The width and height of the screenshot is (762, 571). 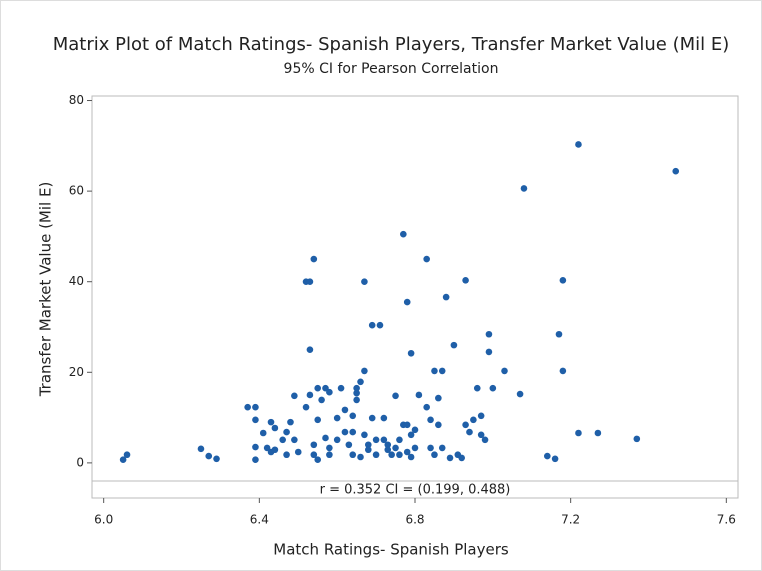 What do you see at coordinates (46, 290) in the screenshot?
I see `y-axis-label: Transfer Market Value (Mil E)` at bounding box center [46, 290].